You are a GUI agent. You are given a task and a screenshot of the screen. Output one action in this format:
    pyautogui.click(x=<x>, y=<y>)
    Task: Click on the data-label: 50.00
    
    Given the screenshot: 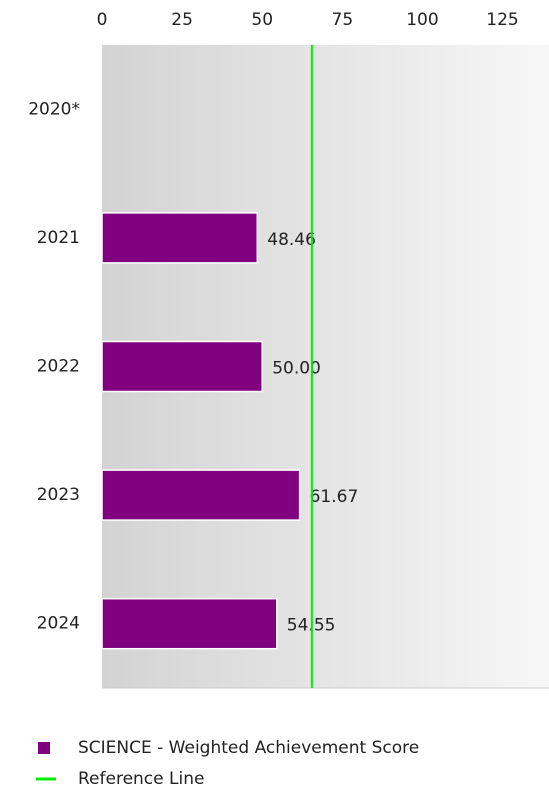 What is the action you would take?
    pyautogui.click(x=296, y=369)
    